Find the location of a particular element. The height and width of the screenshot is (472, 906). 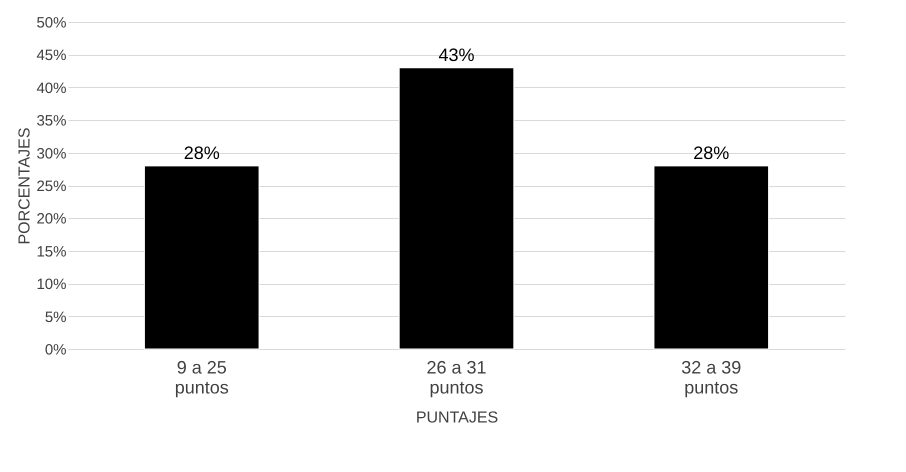

y-tick-label: 15% is located at coordinates (51, 251).